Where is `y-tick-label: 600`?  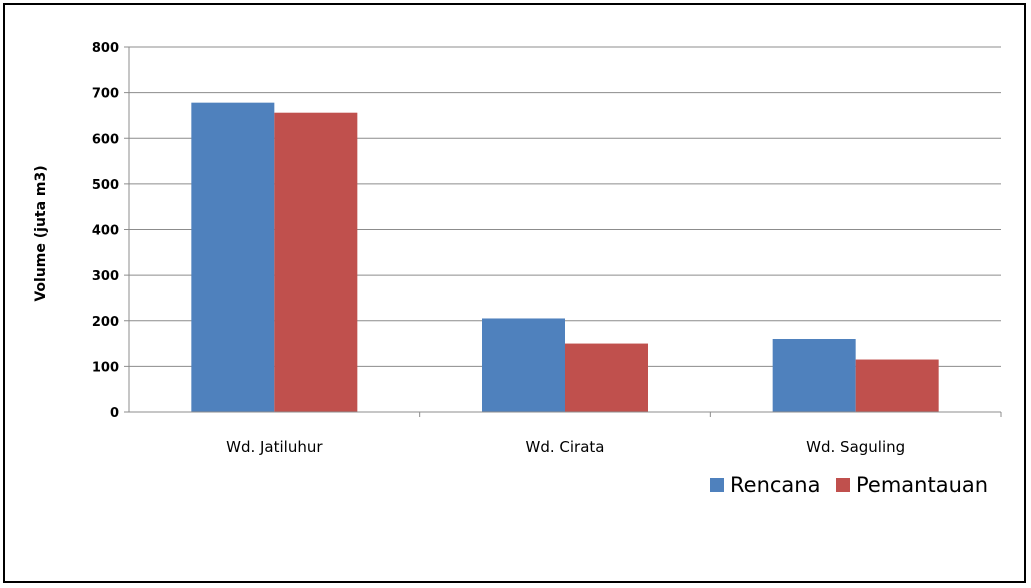
y-tick-label: 600 is located at coordinates (105, 139).